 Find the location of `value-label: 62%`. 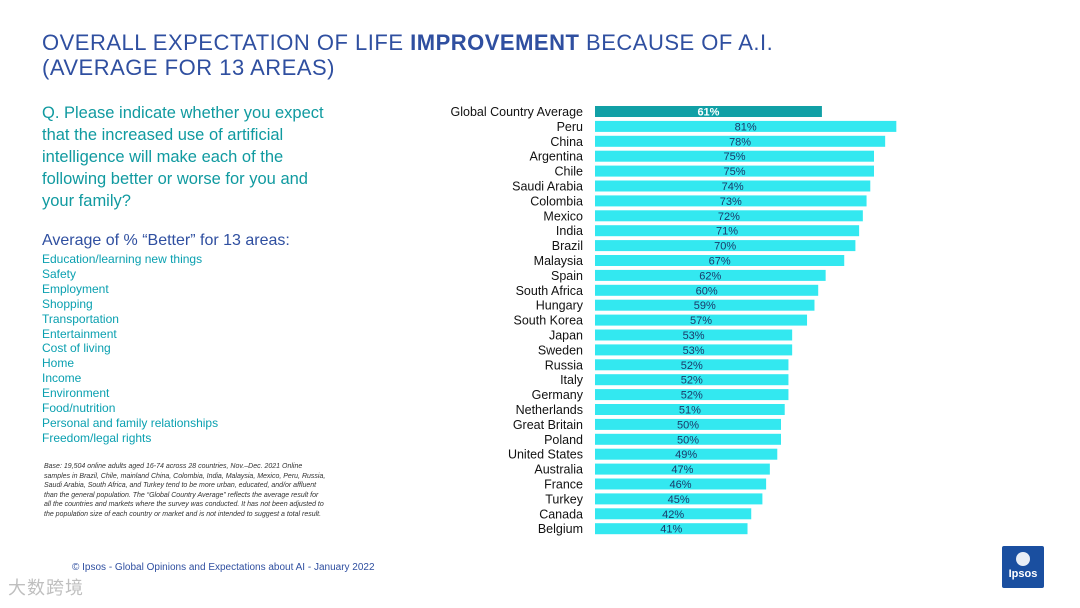

value-label: 62% is located at coordinates (710, 276).